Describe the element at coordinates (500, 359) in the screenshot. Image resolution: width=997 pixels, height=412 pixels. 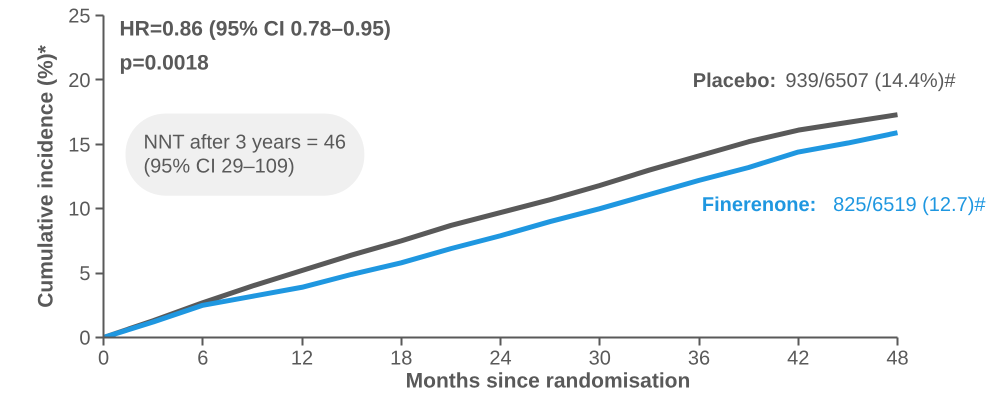
I see `x-tick-label: 24` at that location.